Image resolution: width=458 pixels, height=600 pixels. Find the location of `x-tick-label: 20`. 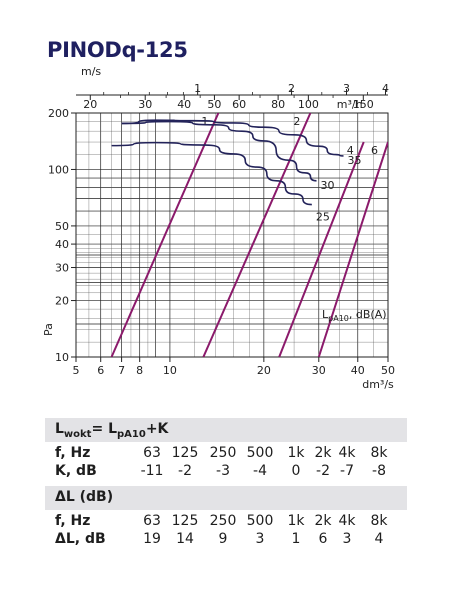

x-tick-label: 20 is located at coordinates (264, 370).